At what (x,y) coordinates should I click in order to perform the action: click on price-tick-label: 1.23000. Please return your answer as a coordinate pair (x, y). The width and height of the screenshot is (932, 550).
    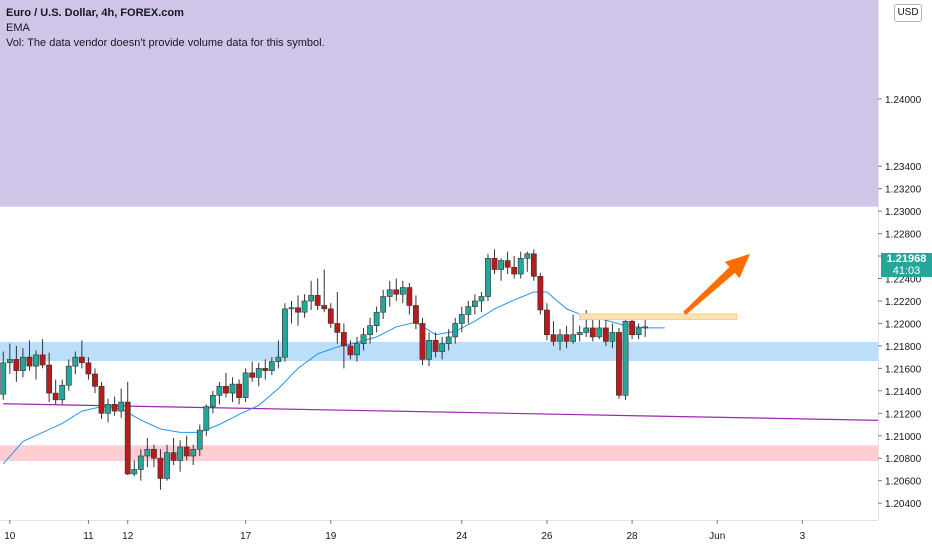
    Looking at the image, I should click on (903, 212).